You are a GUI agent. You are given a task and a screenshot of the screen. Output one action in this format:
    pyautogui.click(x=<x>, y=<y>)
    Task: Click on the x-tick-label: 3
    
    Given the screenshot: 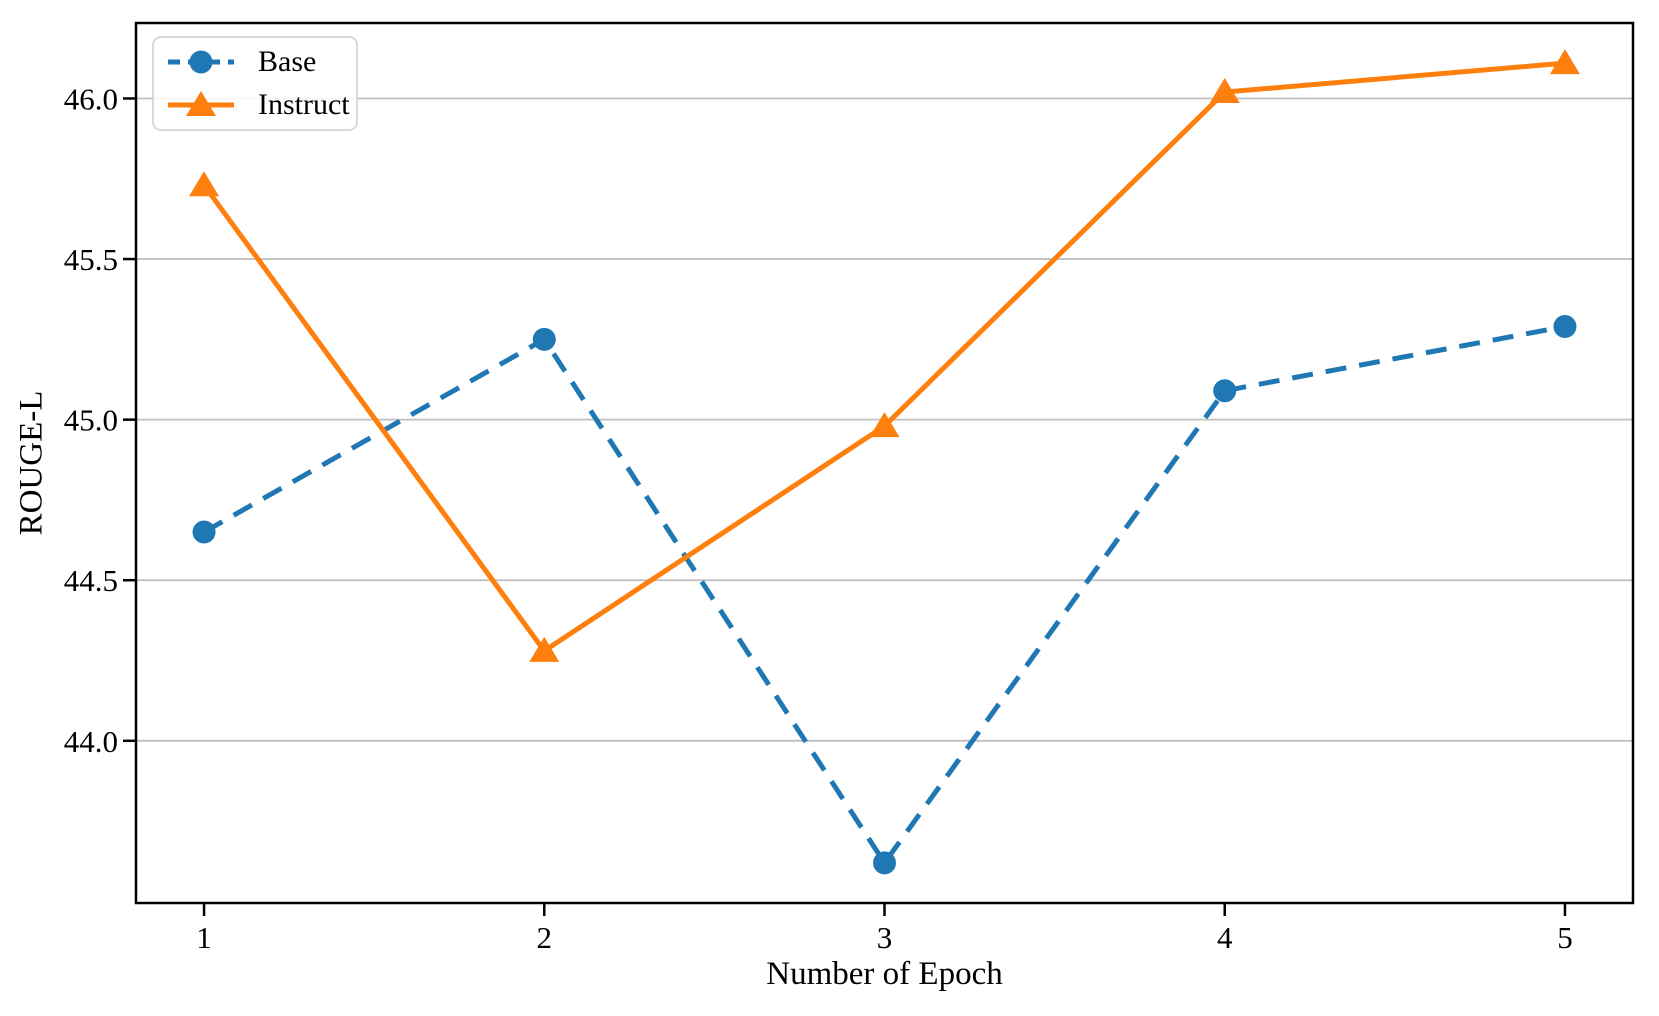 What is the action you would take?
    pyautogui.click(x=885, y=937)
    